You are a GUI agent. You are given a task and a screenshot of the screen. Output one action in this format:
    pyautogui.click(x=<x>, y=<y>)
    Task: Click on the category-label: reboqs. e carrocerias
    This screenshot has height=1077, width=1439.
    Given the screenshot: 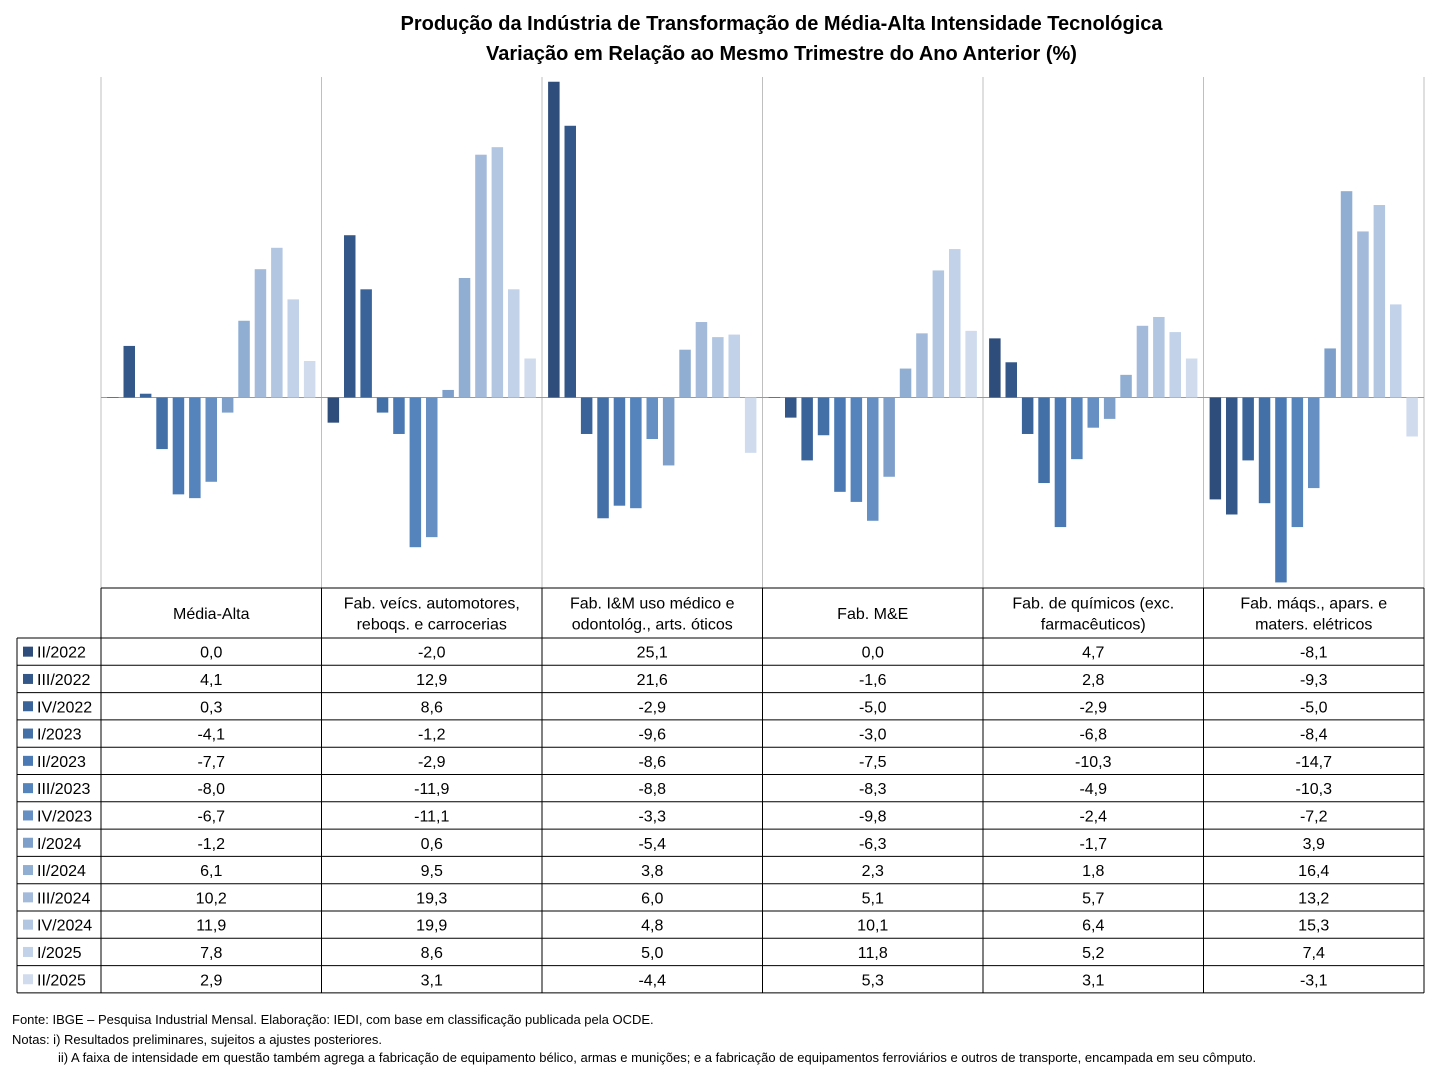 What is the action you would take?
    pyautogui.click(x=432, y=625)
    